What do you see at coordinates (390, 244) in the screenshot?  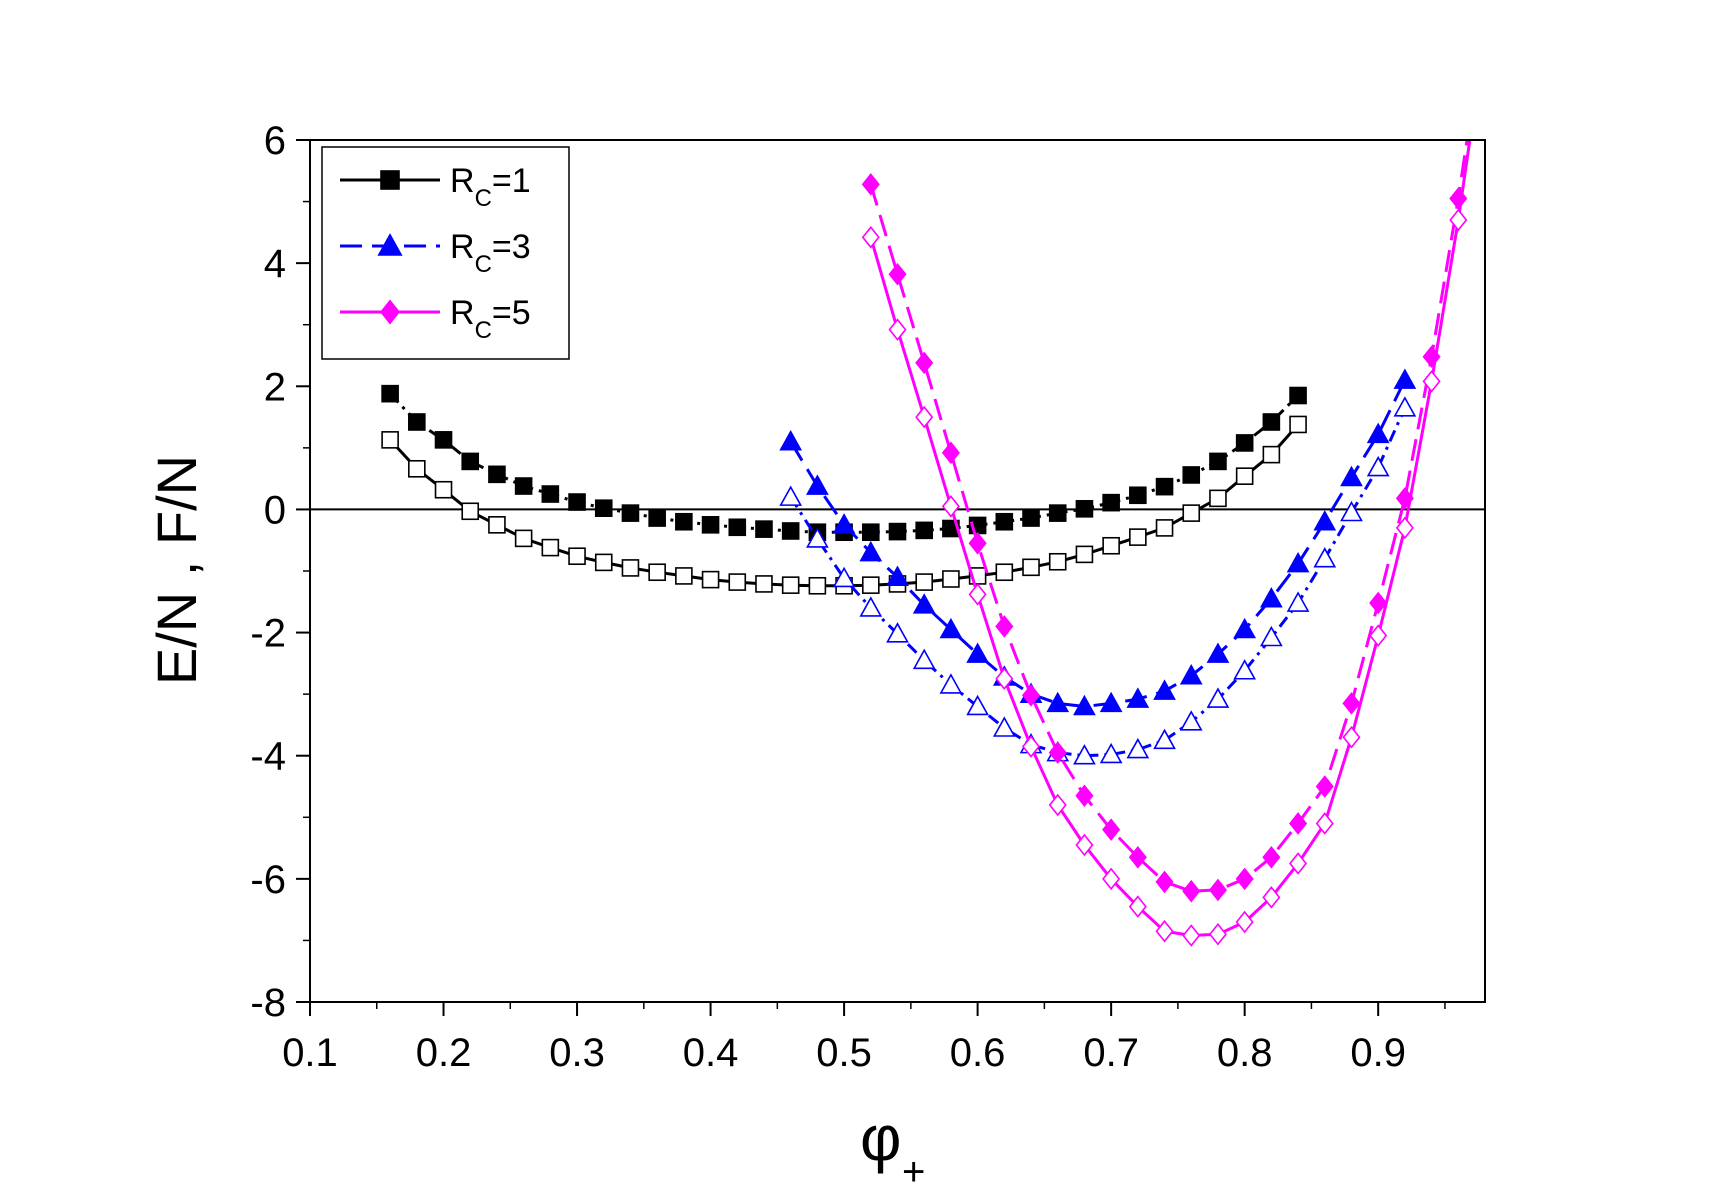 I see `legend-marker` at bounding box center [390, 244].